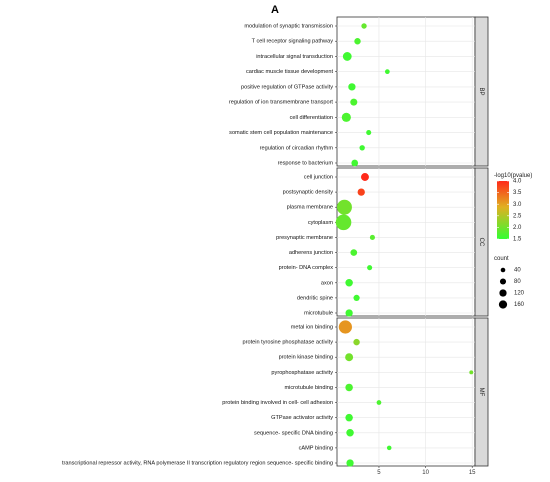  Describe the element at coordinates (275, 10) in the screenshot. I see `panel-label: A` at that location.